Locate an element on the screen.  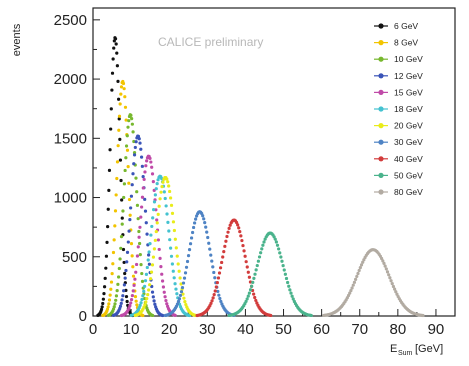
y-tick-label-500: 500 is located at coordinates (74, 257).